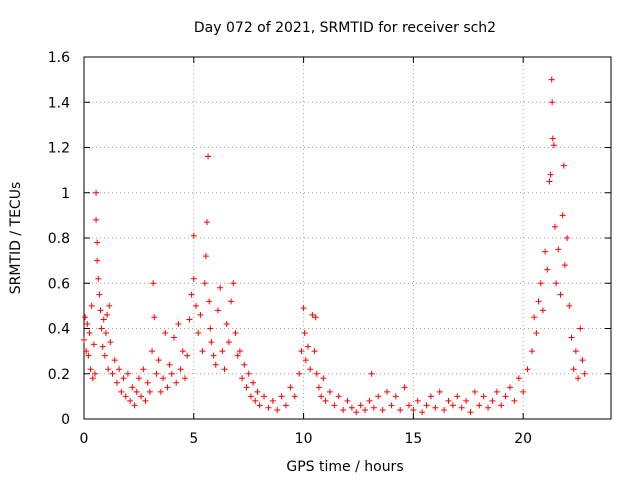 The height and width of the screenshot is (484, 640). Describe the element at coordinates (413, 439) in the screenshot. I see `x-tick-label: 15` at that location.